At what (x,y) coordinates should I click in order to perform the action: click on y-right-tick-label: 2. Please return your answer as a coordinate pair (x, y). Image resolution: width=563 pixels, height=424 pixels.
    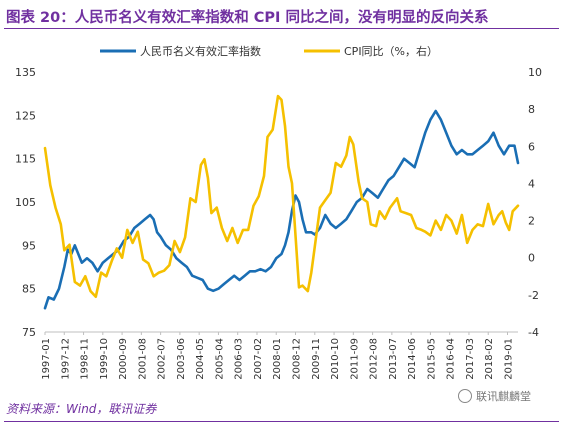
    Looking at the image, I should click on (531, 221).